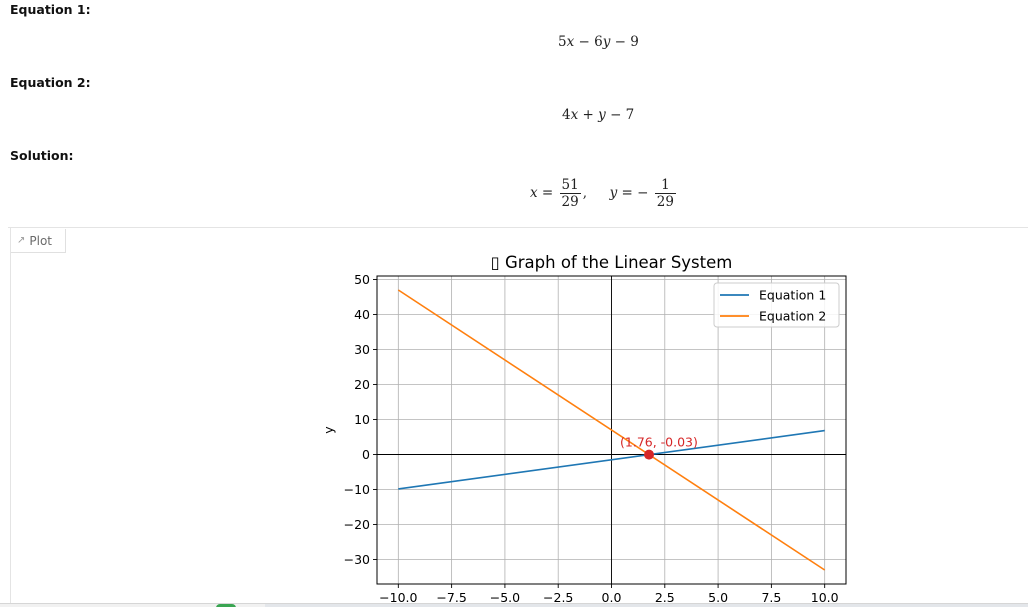  I want to click on y-axis-label: y, so click(328, 430).